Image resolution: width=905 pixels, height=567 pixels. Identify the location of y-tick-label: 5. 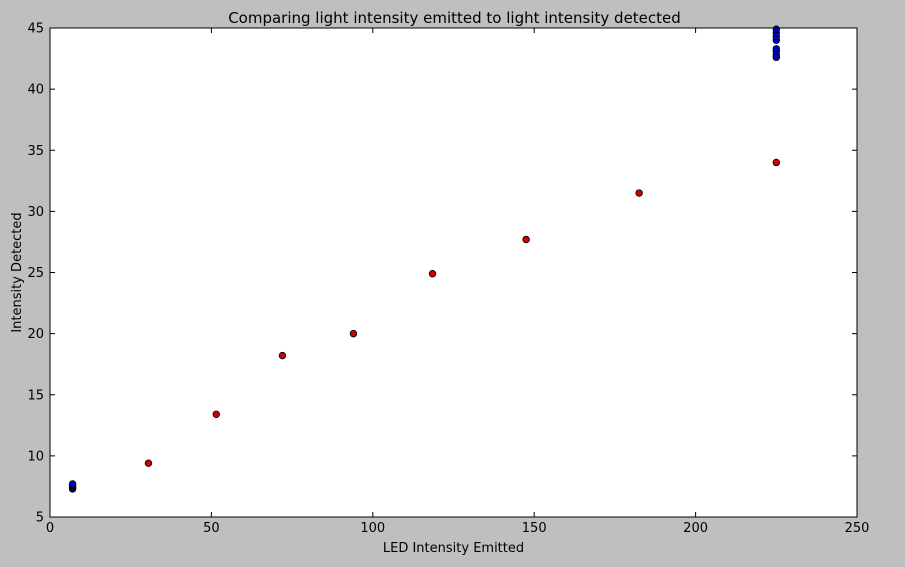
(40, 518).